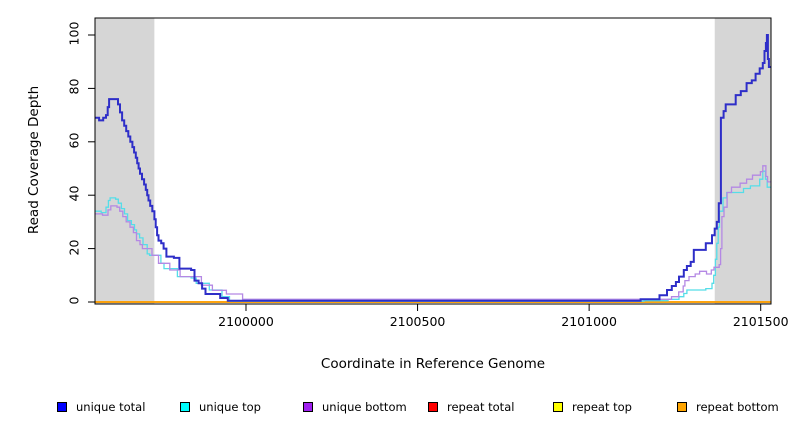 This screenshot has height=432, width=792. I want to click on legend-label: repeat total, so click(481, 407).